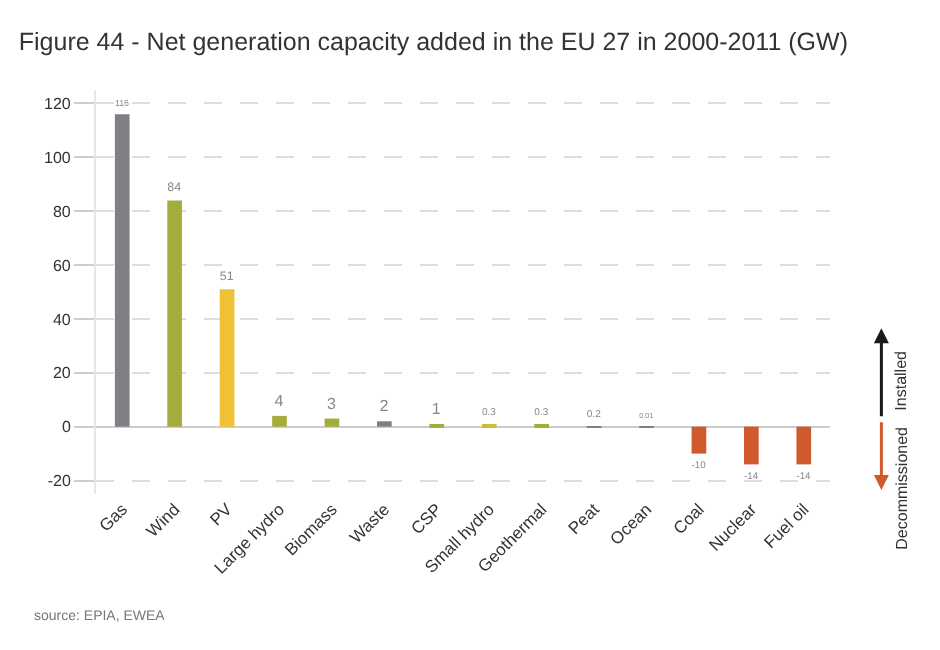  Describe the element at coordinates (433, 42) in the screenshot. I see `chart-title: Figure 44 - Net generation capacity added in the EU 27 in 2000-2011 (GW)` at that location.